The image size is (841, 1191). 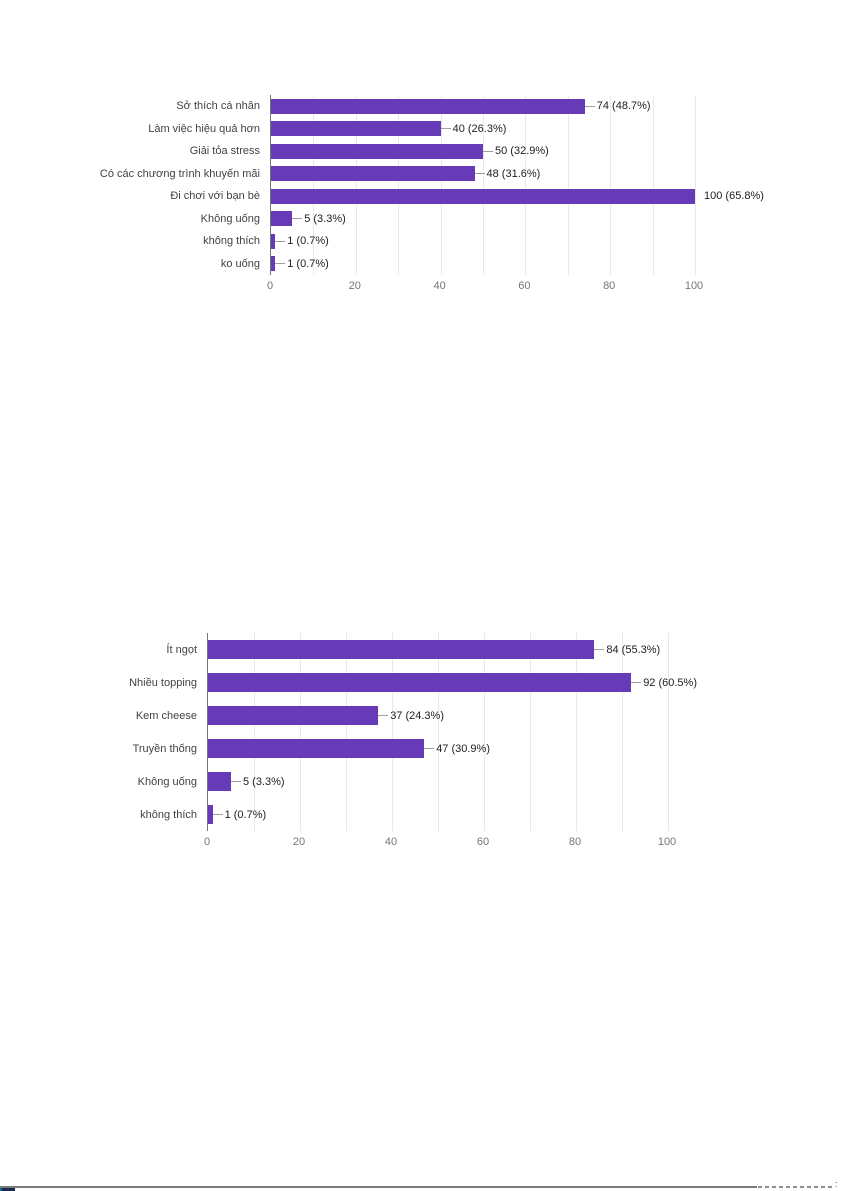 I want to click on value-label: 40 (26.3%), so click(x=479, y=128).